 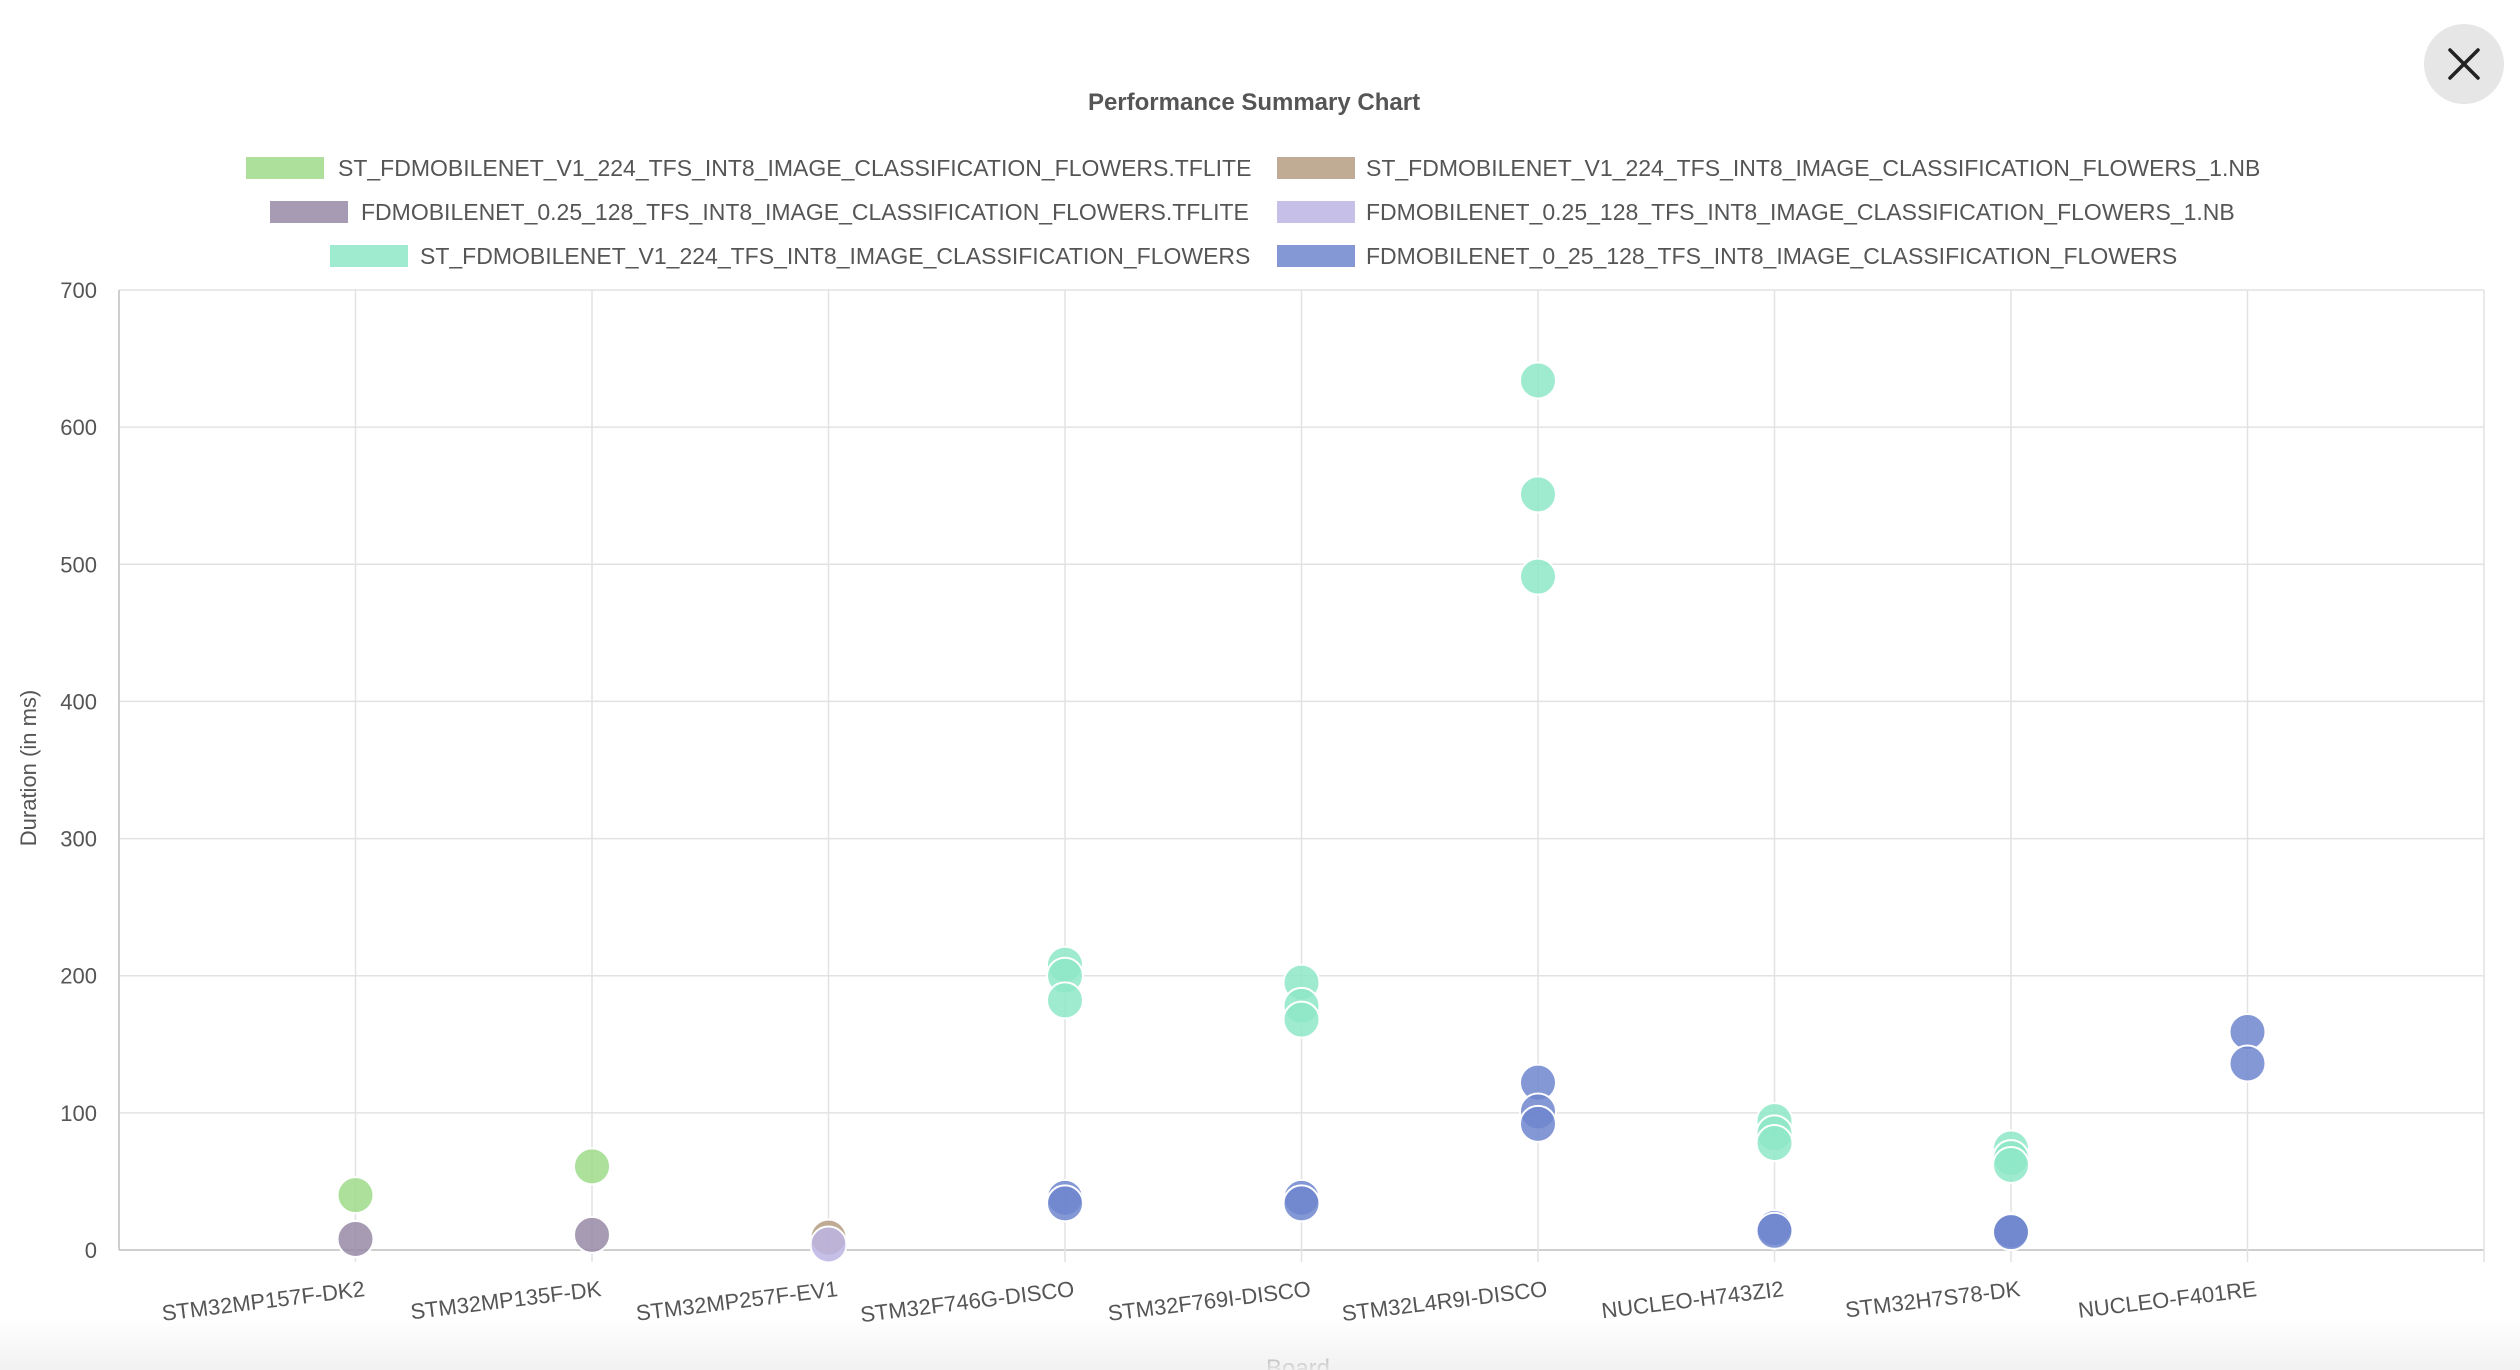 What do you see at coordinates (1298, 1362) in the screenshot?
I see `x-axis-label: Board` at bounding box center [1298, 1362].